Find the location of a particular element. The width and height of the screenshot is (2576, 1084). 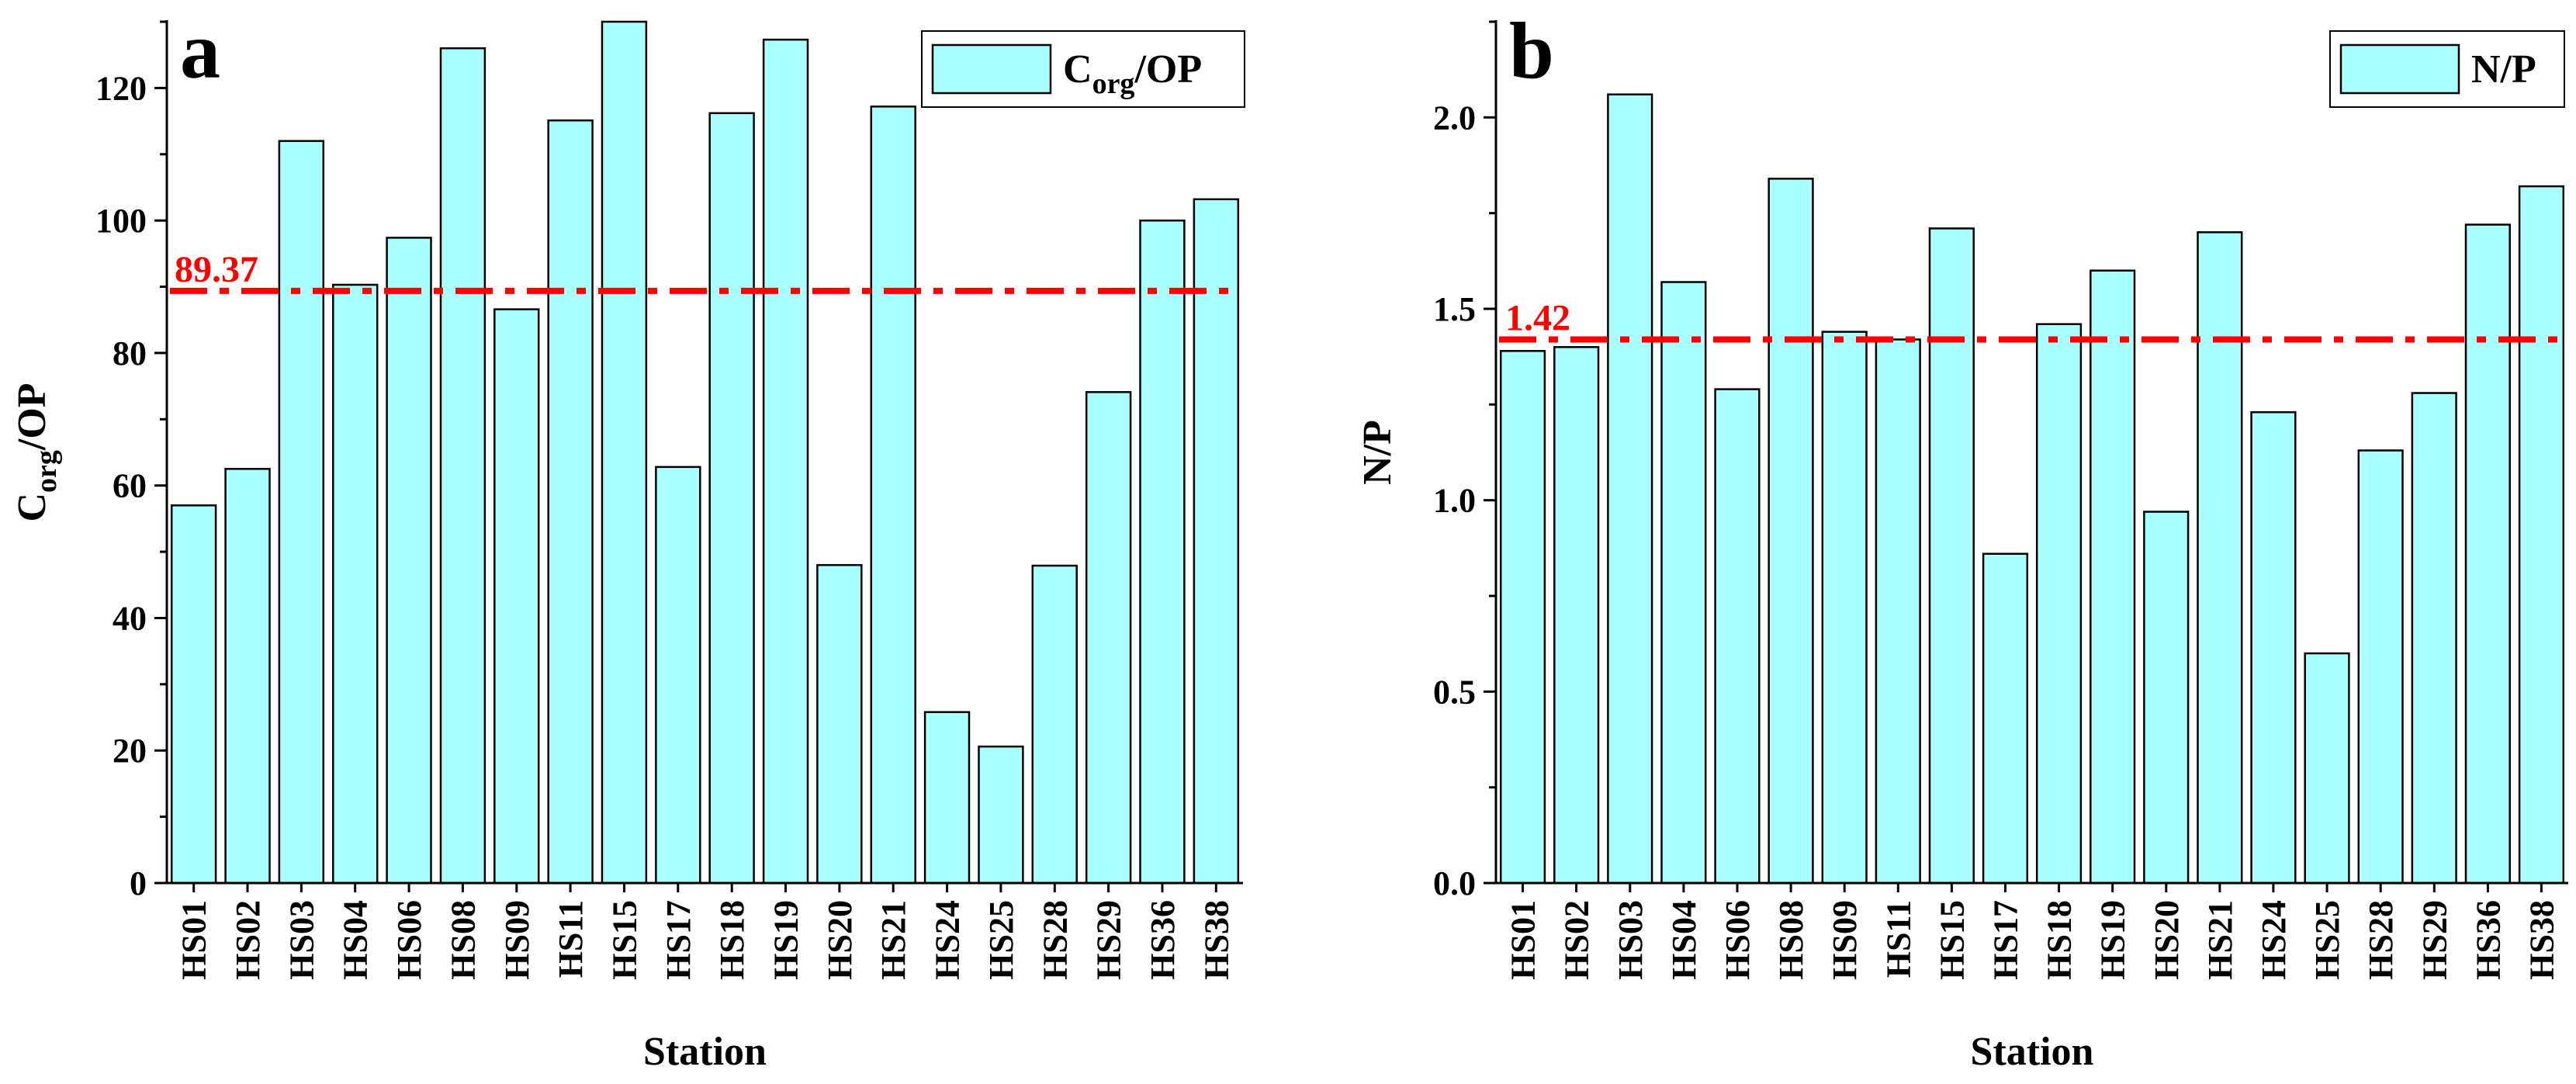

y-tick-label: 40 is located at coordinates (130, 619).